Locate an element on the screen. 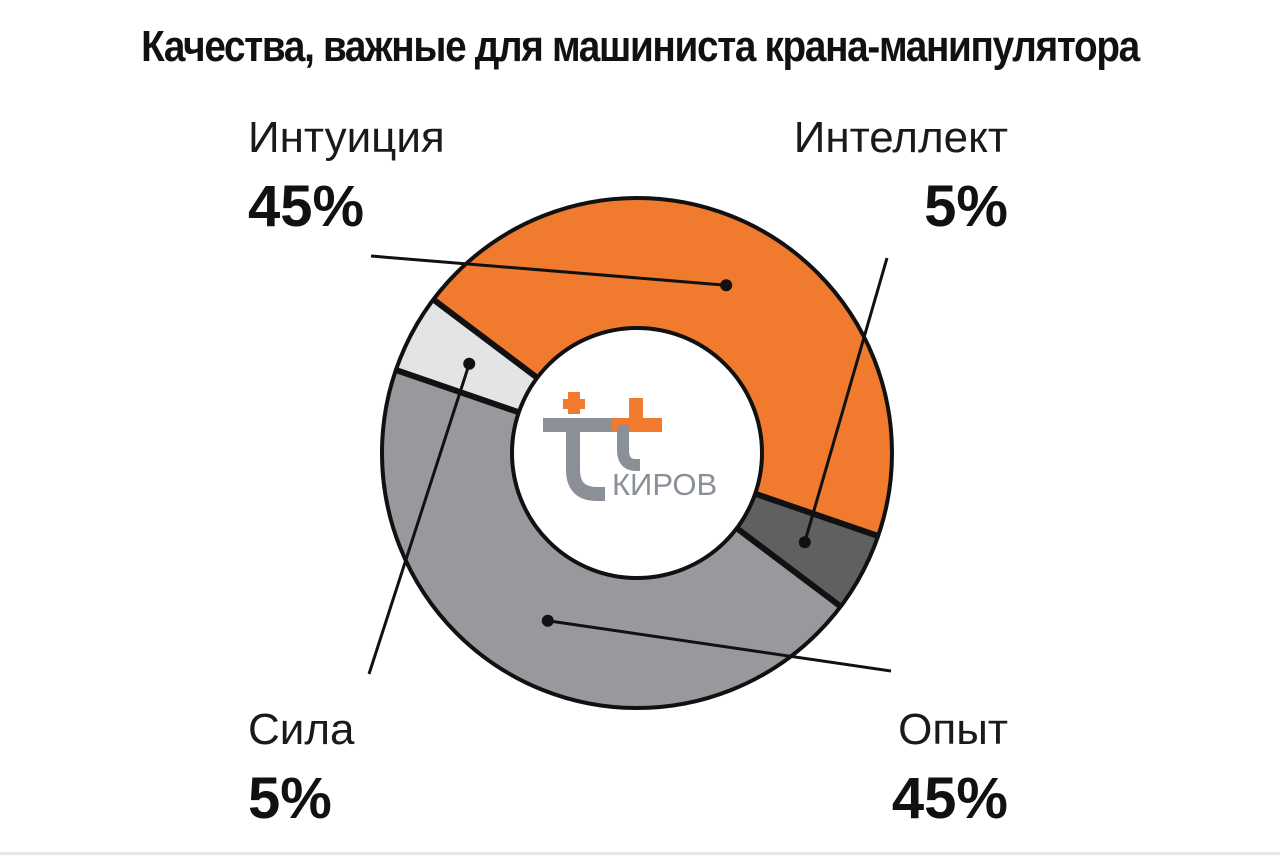 The image size is (1280, 855). tplus-logo: КИРОВ is located at coordinates (630, 447).